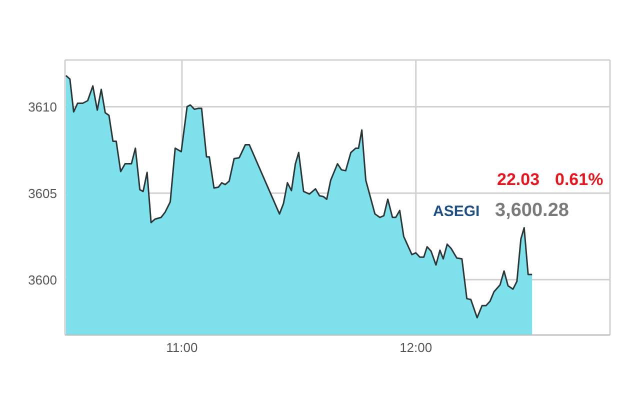 This screenshot has height=400, width=640. What do you see at coordinates (532, 211) in the screenshot?
I see `annotation: 3,600.28` at bounding box center [532, 211].